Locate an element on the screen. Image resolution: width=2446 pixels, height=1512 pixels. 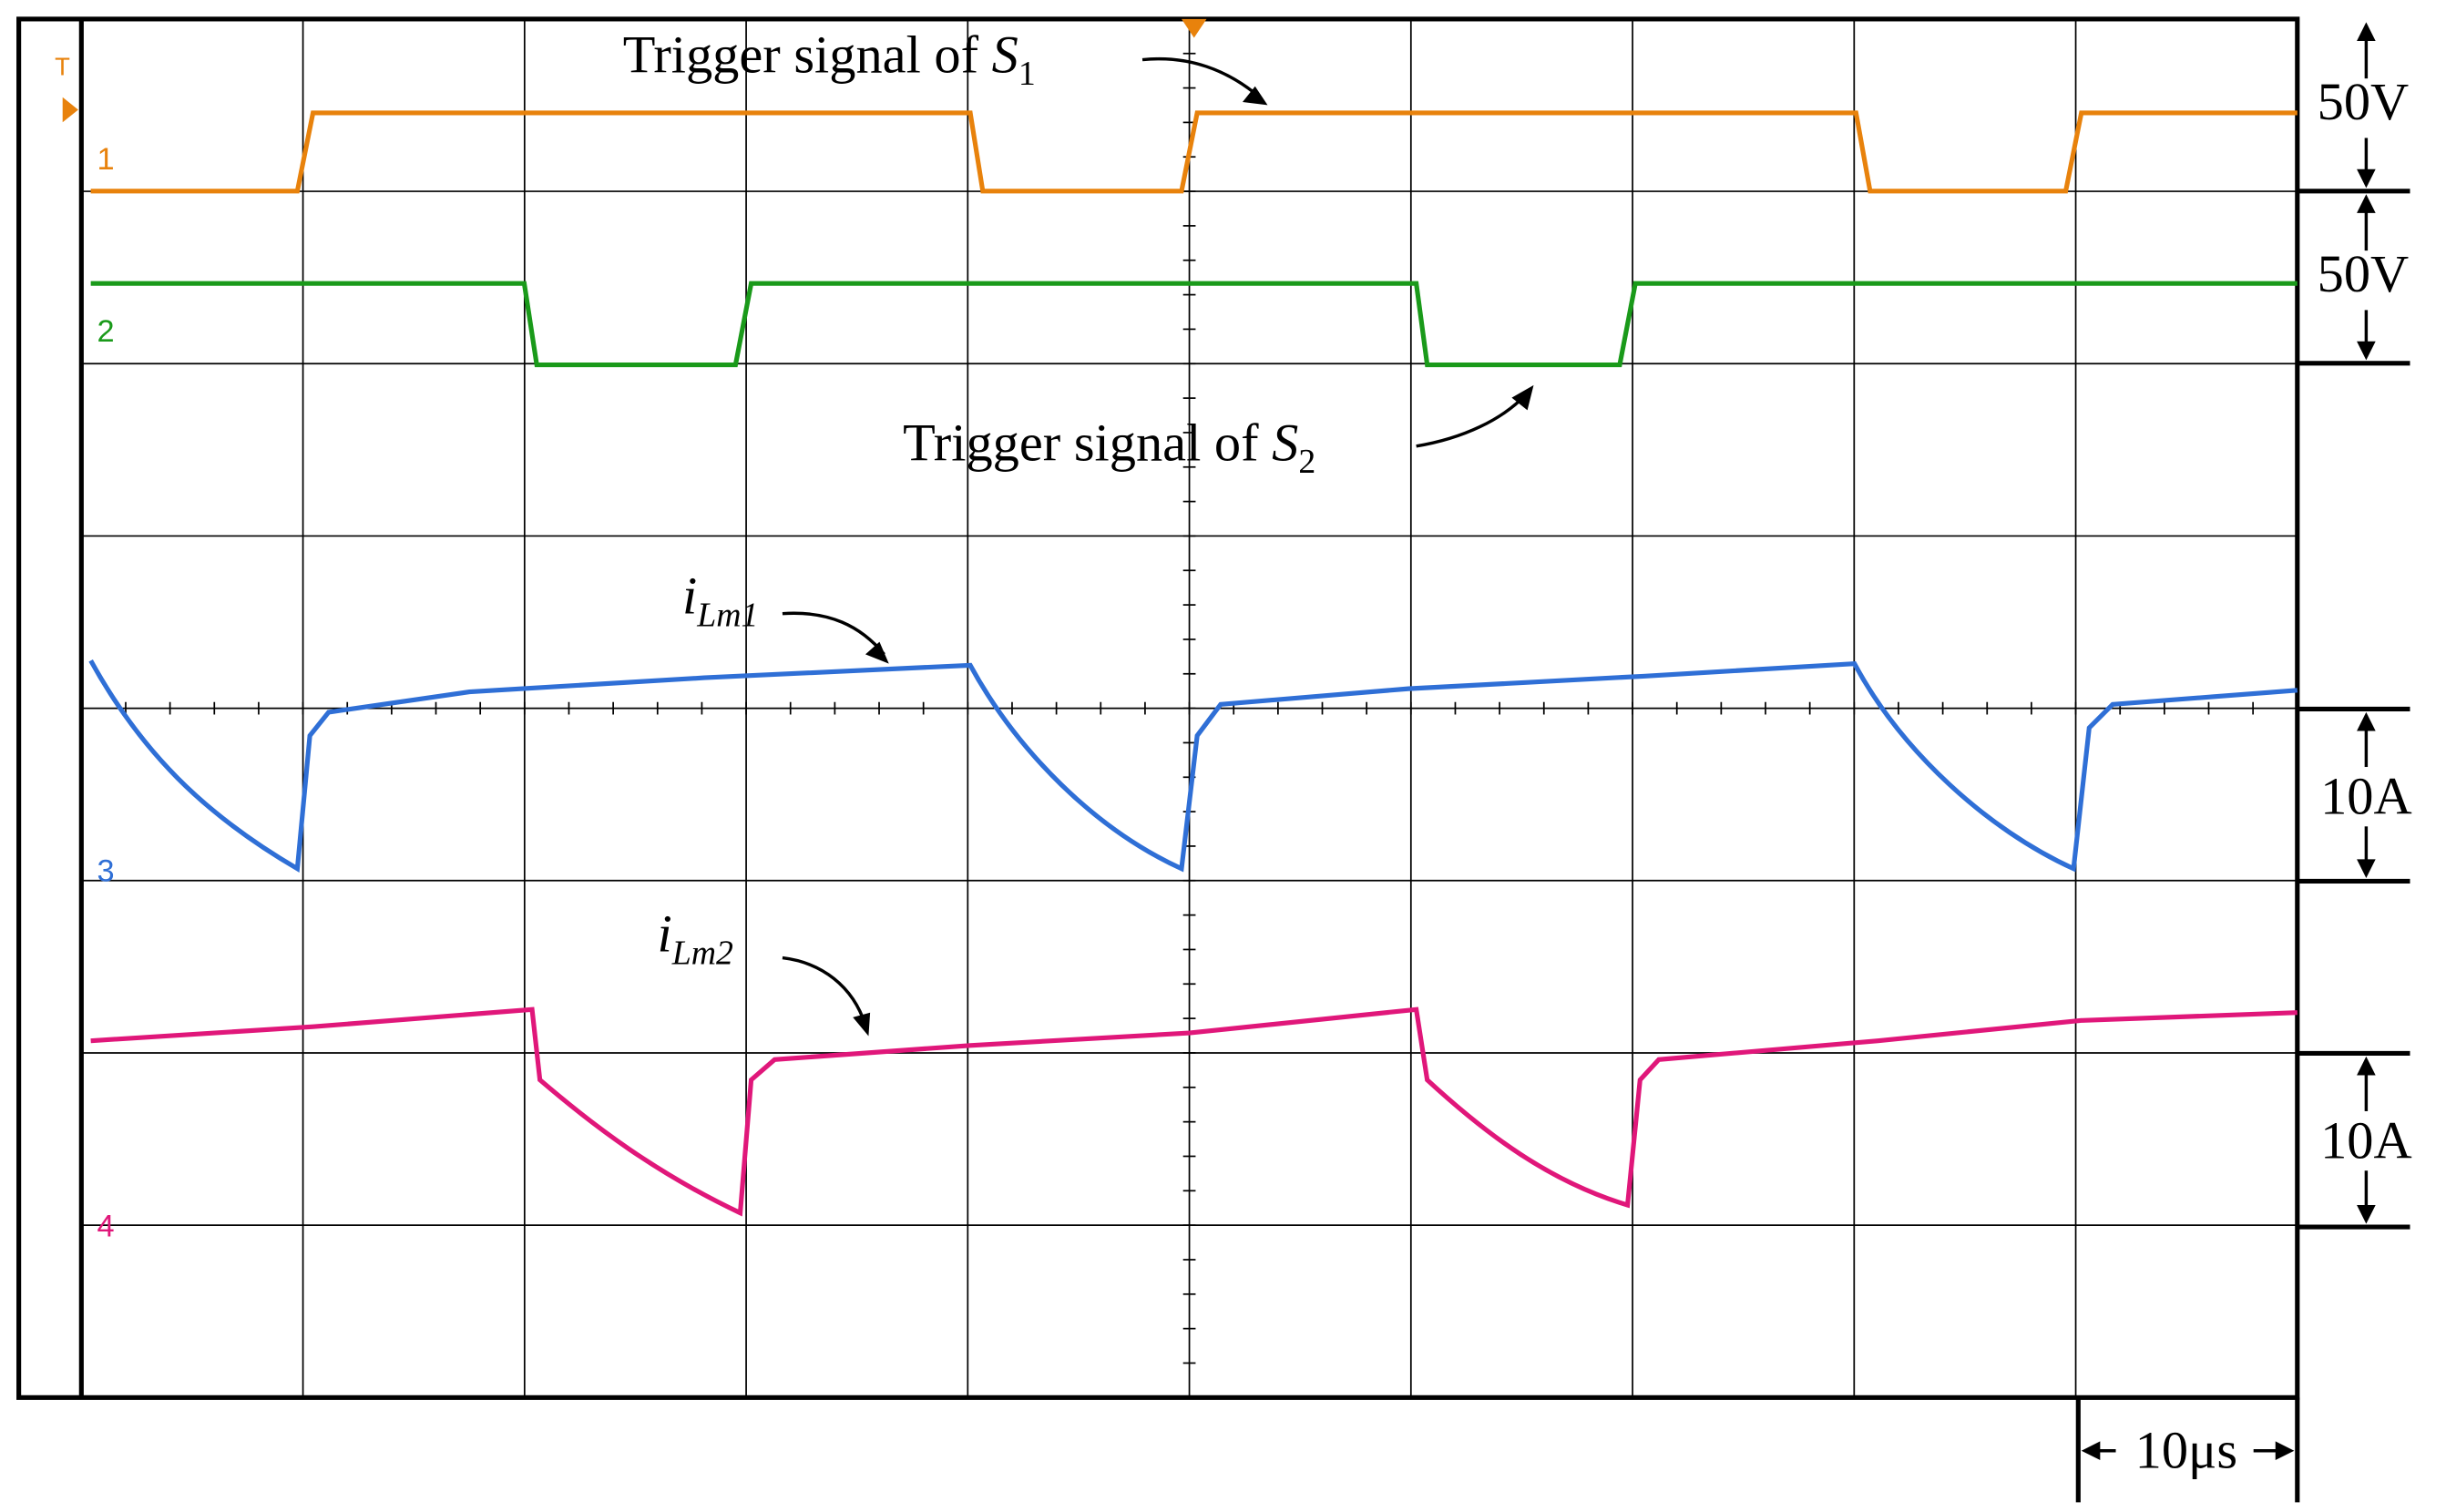
annotation: iLm1 is located at coordinates (720, 601).